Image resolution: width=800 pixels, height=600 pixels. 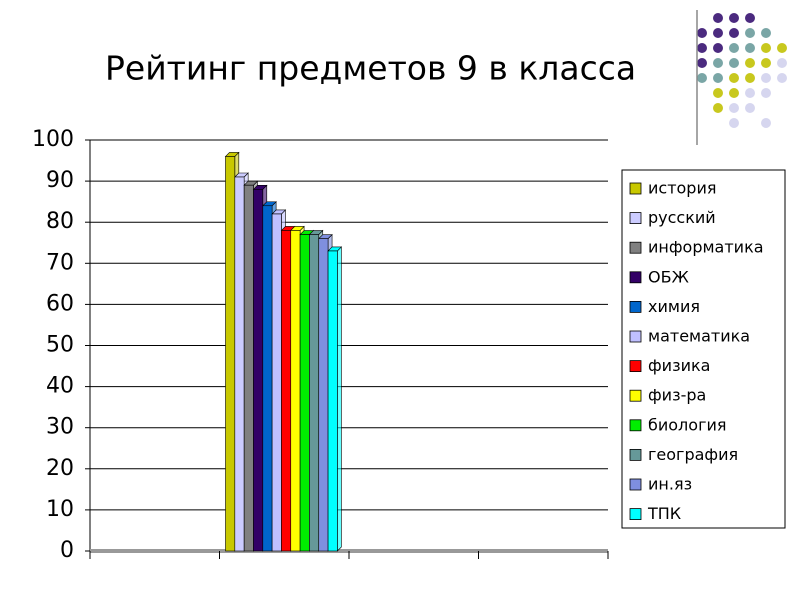 What do you see at coordinates (677, 395) in the screenshot?
I see `legend-label: физ-ра` at bounding box center [677, 395].